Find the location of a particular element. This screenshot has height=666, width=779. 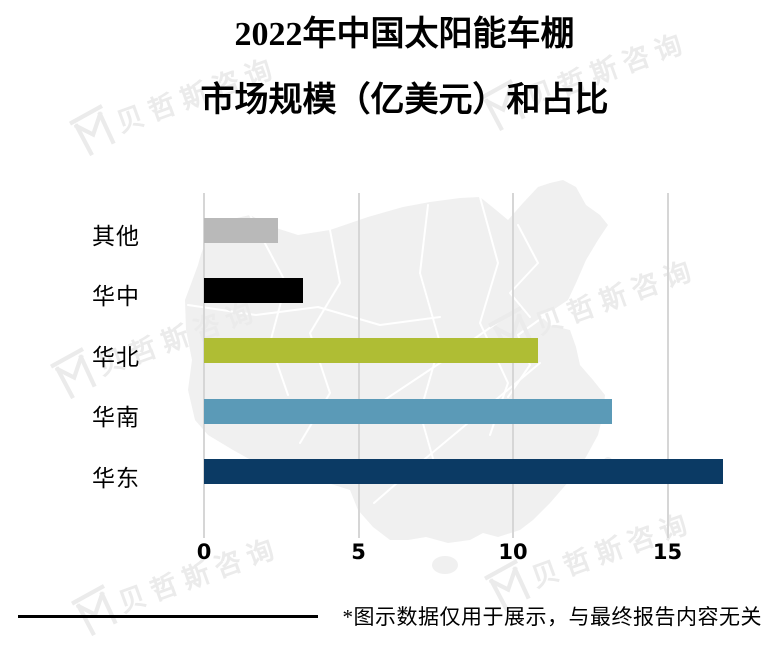

bar-其他 is located at coordinates (241, 230).